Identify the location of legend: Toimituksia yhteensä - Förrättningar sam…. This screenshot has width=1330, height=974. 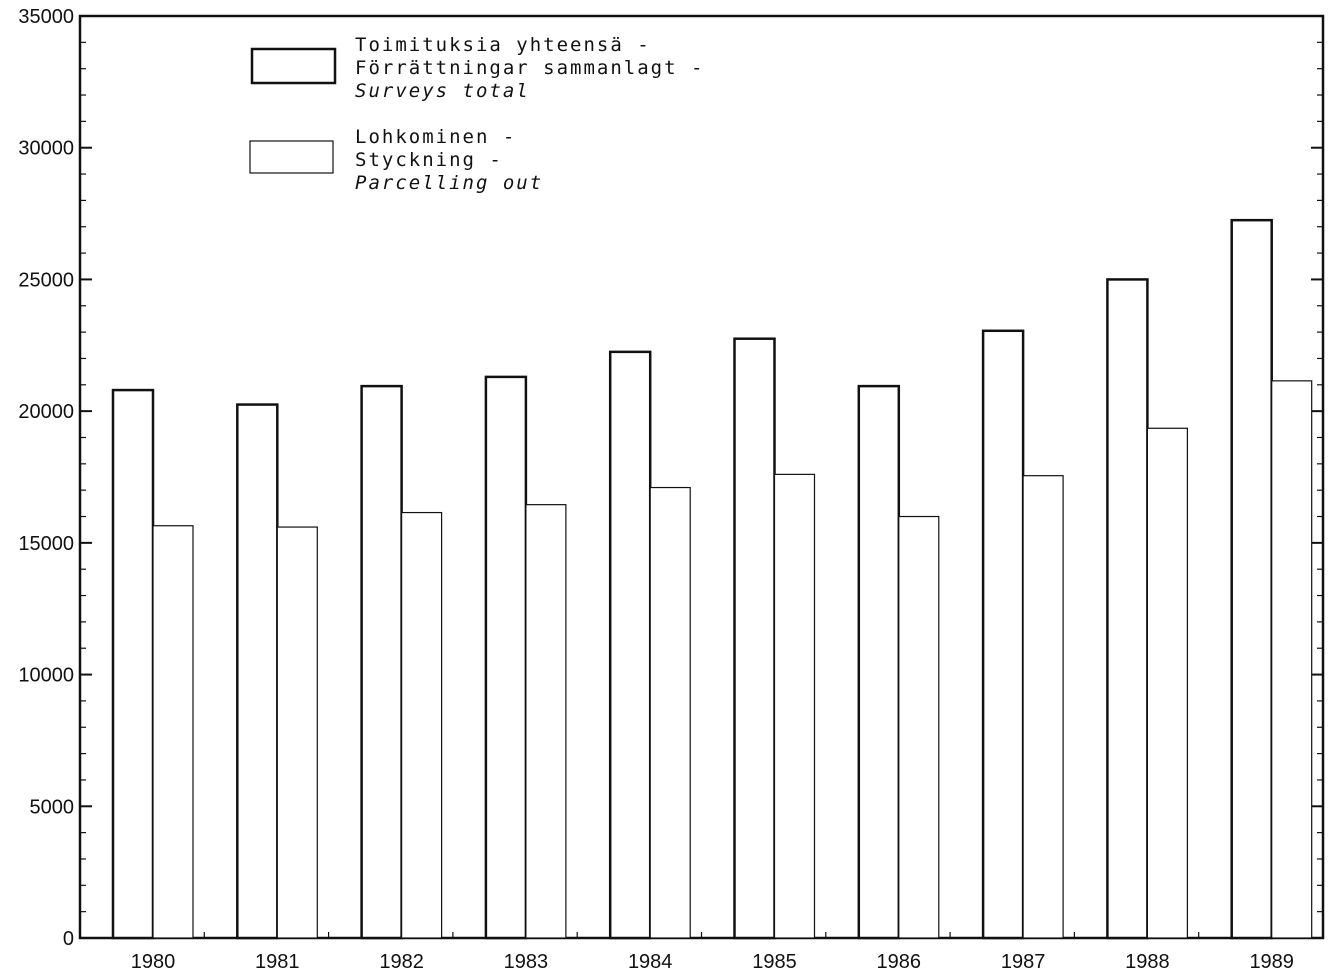
(476, 114).